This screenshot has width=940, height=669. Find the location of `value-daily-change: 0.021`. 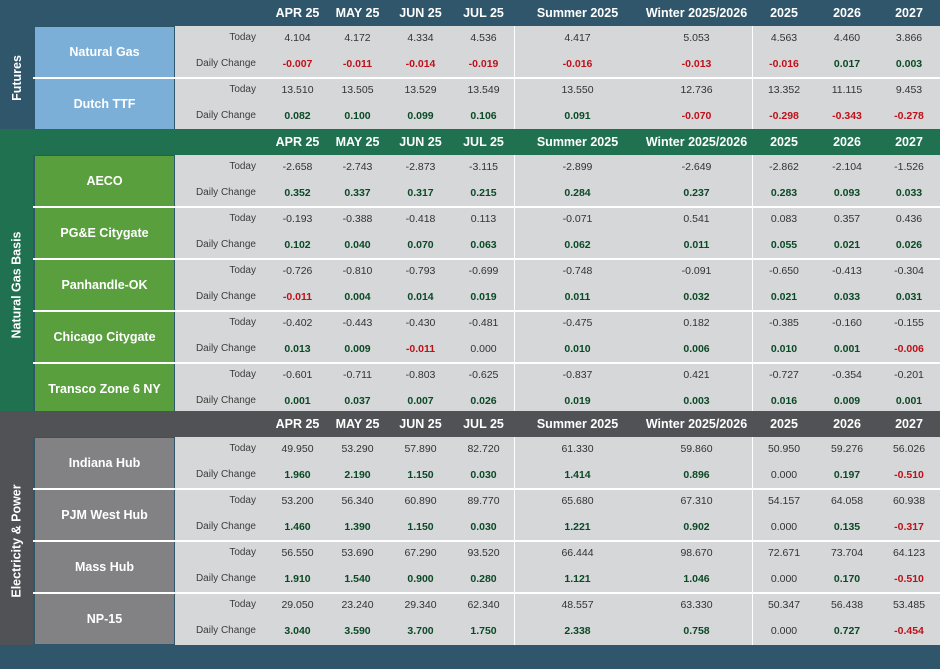

value-daily-change: 0.021 is located at coordinates (847, 245).